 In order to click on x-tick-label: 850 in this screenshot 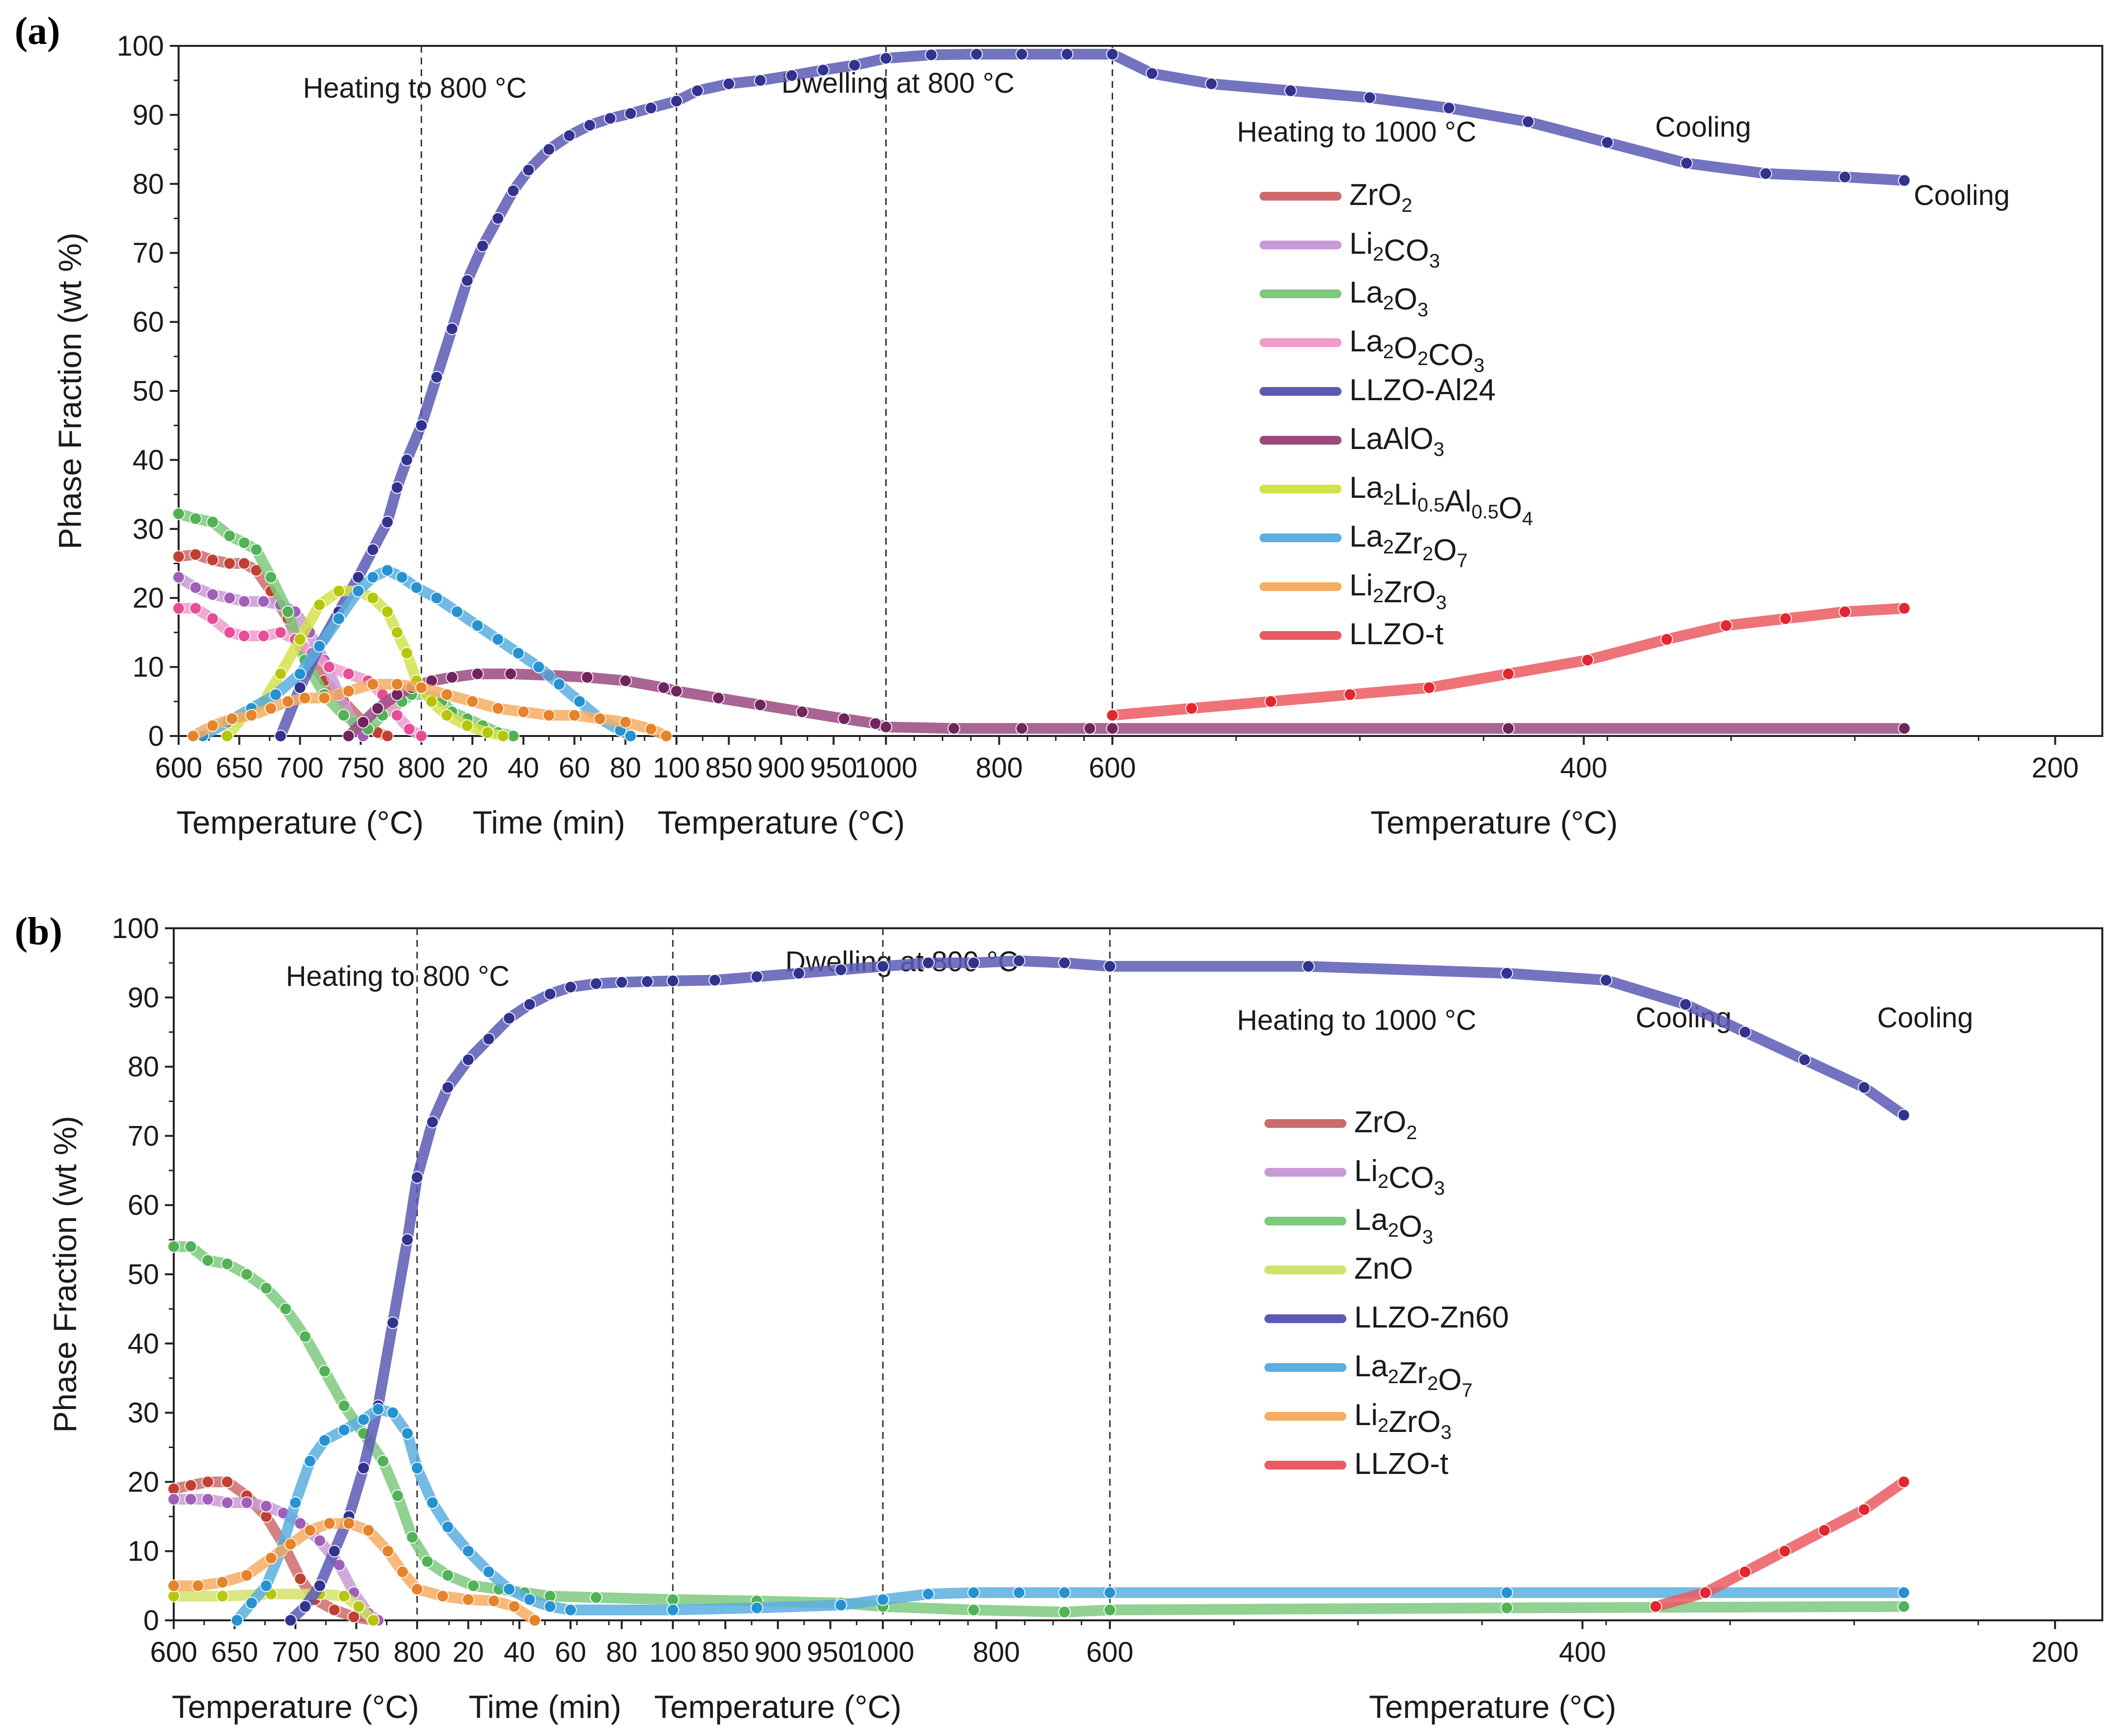, I will do `click(728, 768)`.